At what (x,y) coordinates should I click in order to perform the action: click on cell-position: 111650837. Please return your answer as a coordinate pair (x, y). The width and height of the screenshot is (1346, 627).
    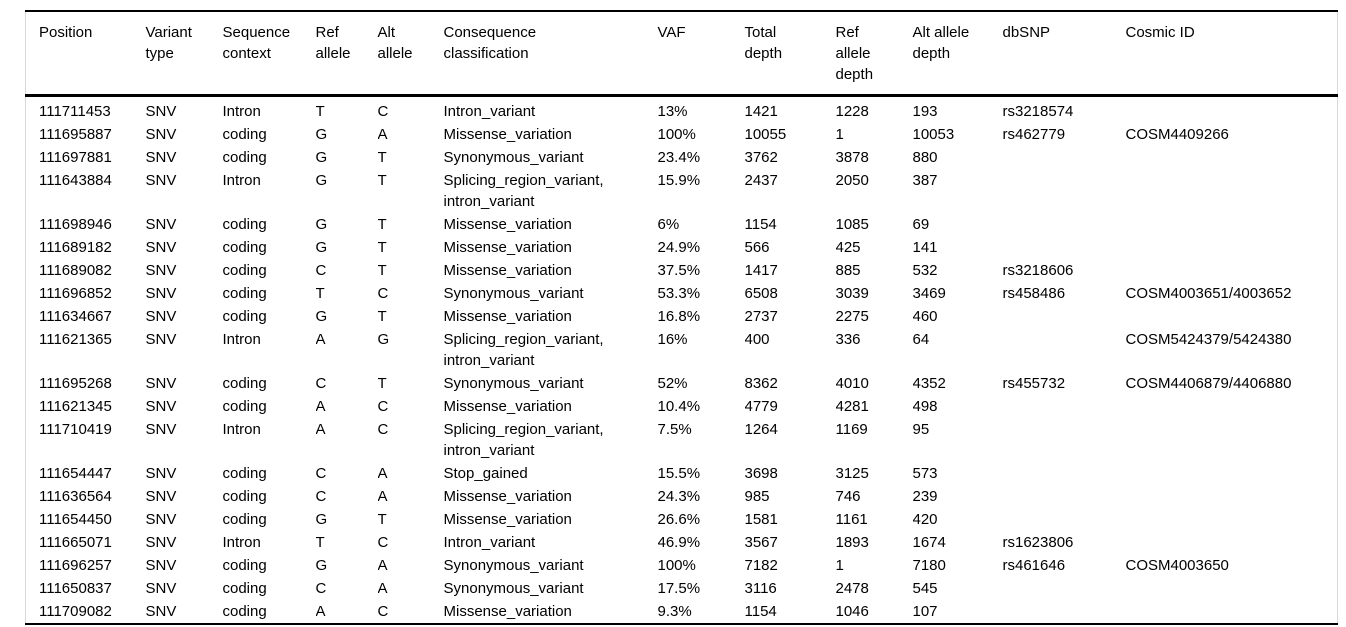
    Looking at the image, I should click on (75, 588).